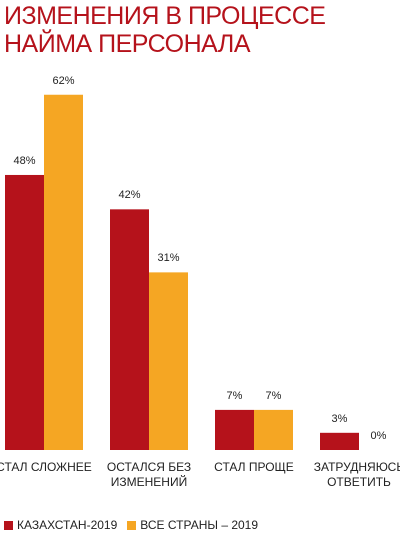  I want to click on value-label: 31%, so click(168, 258).